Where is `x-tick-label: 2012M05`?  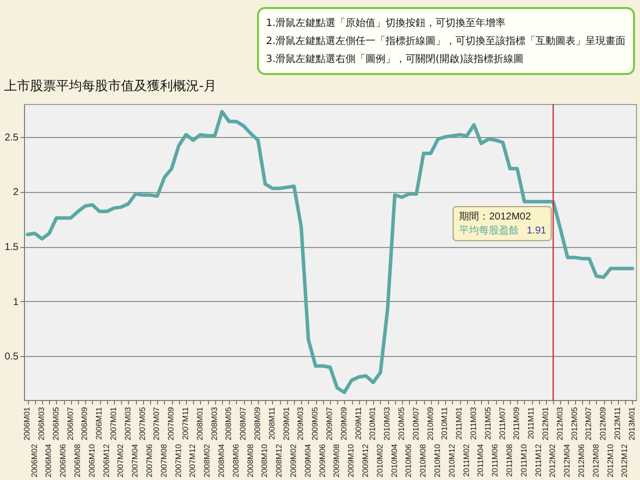 x-tick-label: 2012M05 is located at coordinates (574, 423).